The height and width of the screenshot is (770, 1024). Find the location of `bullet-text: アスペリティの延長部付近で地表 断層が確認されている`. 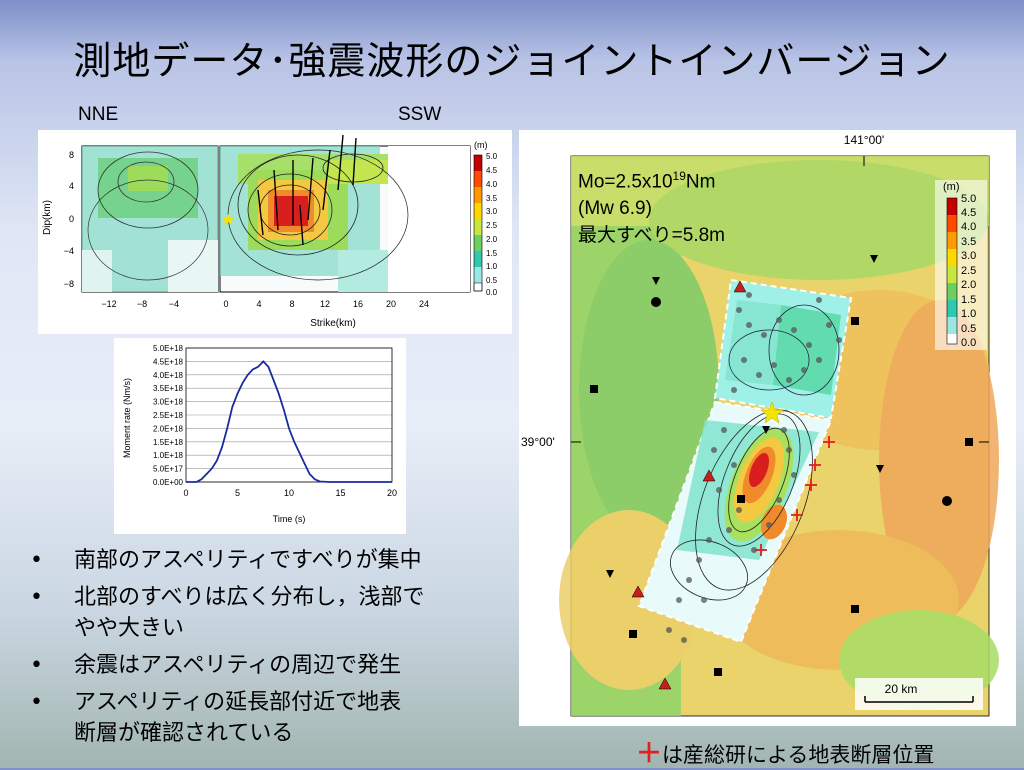

bullet-text: アスペリティの延長部付近で地表 断層が確認されている is located at coordinates (238, 718).